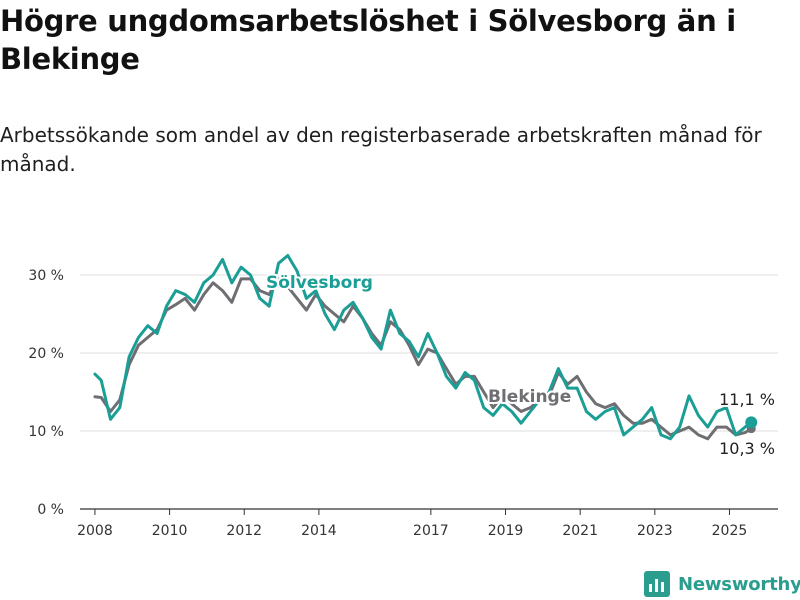 This screenshot has width=800, height=600. What do you see at coordinates (529, 397) in the screenshot?
I see `series-label-blekinge: Blekinge` at bounding box center [529, 397].